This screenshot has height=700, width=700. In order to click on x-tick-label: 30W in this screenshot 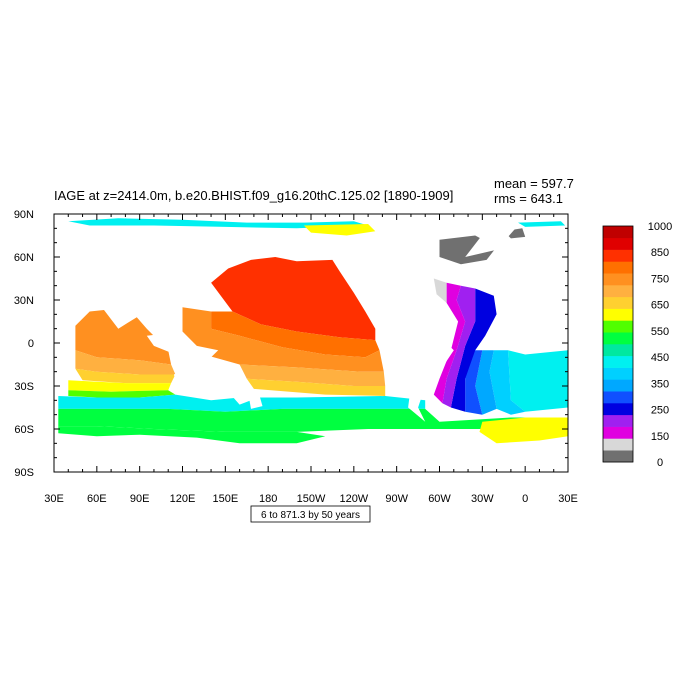, I will do `click(482, 499)`.